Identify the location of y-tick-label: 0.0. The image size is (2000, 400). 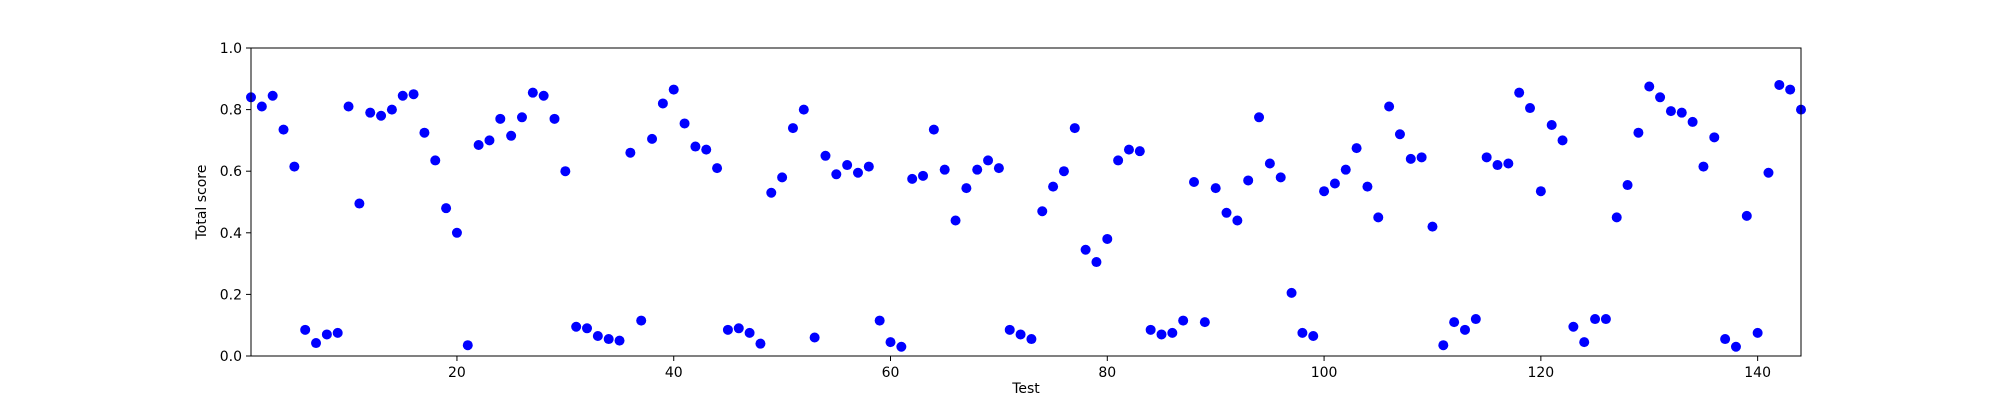
(231, 357).